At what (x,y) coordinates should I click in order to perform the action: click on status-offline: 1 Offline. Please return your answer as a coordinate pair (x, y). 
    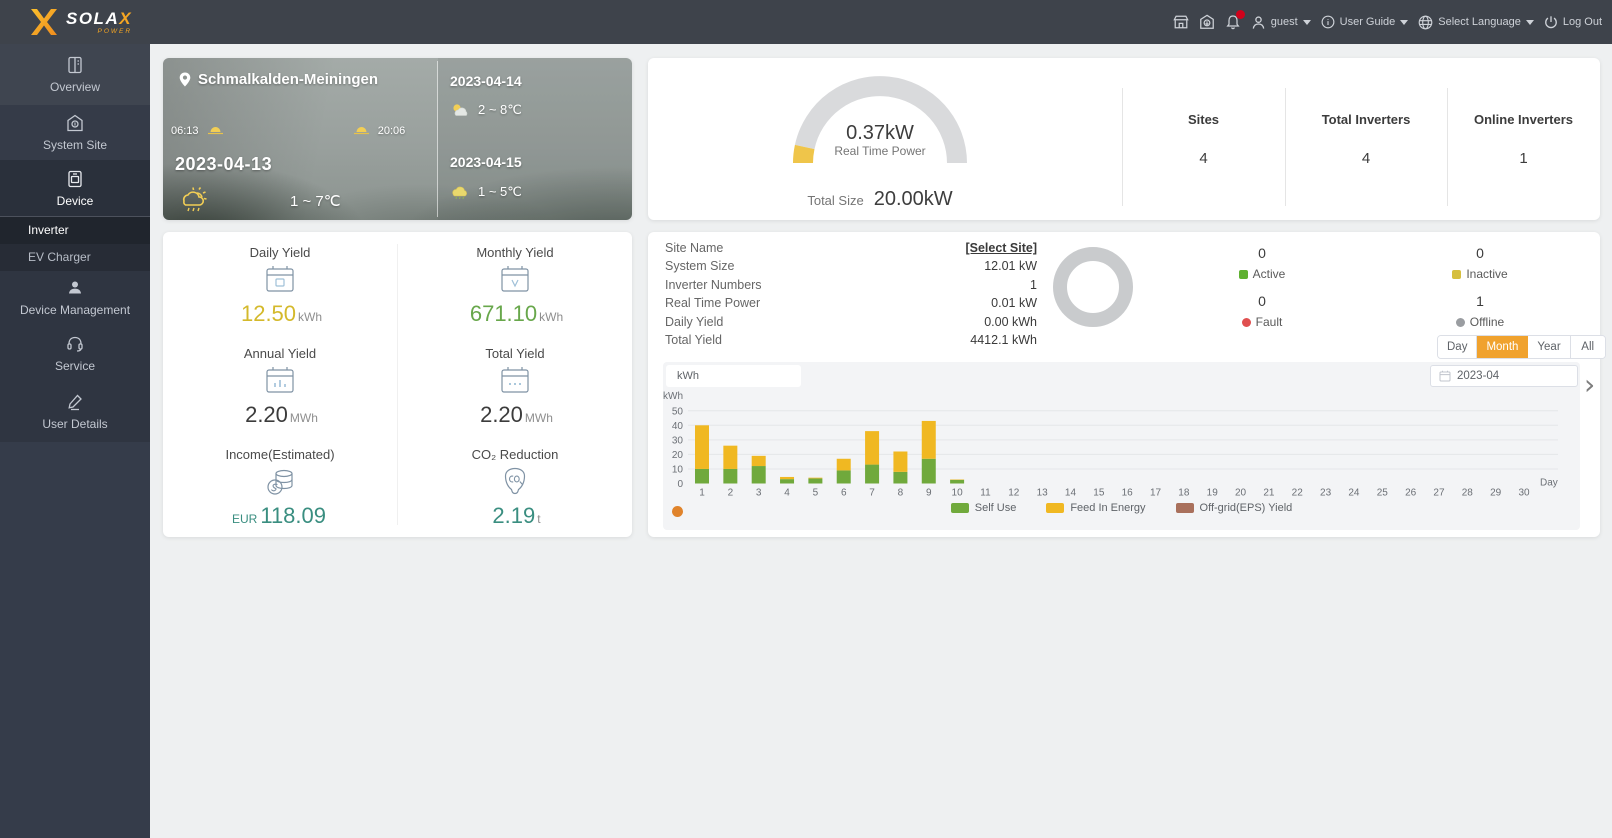
    Looking at the image, I should click on (1480, 311).